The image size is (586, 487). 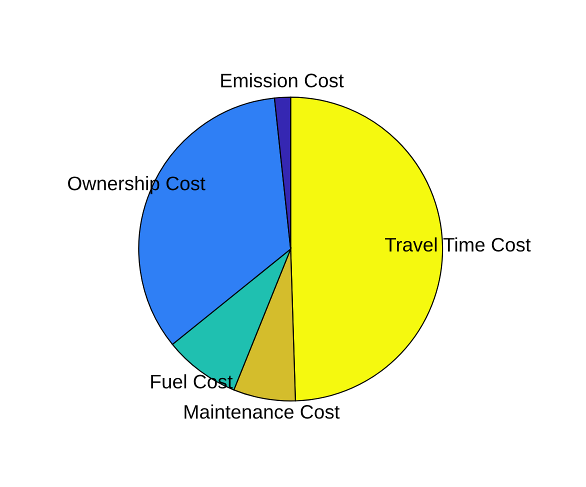 What do you see at coordinates (282, 80) in the screenshot?
I see `slice-label: Emission Cost` at bounding box center [282, 80].